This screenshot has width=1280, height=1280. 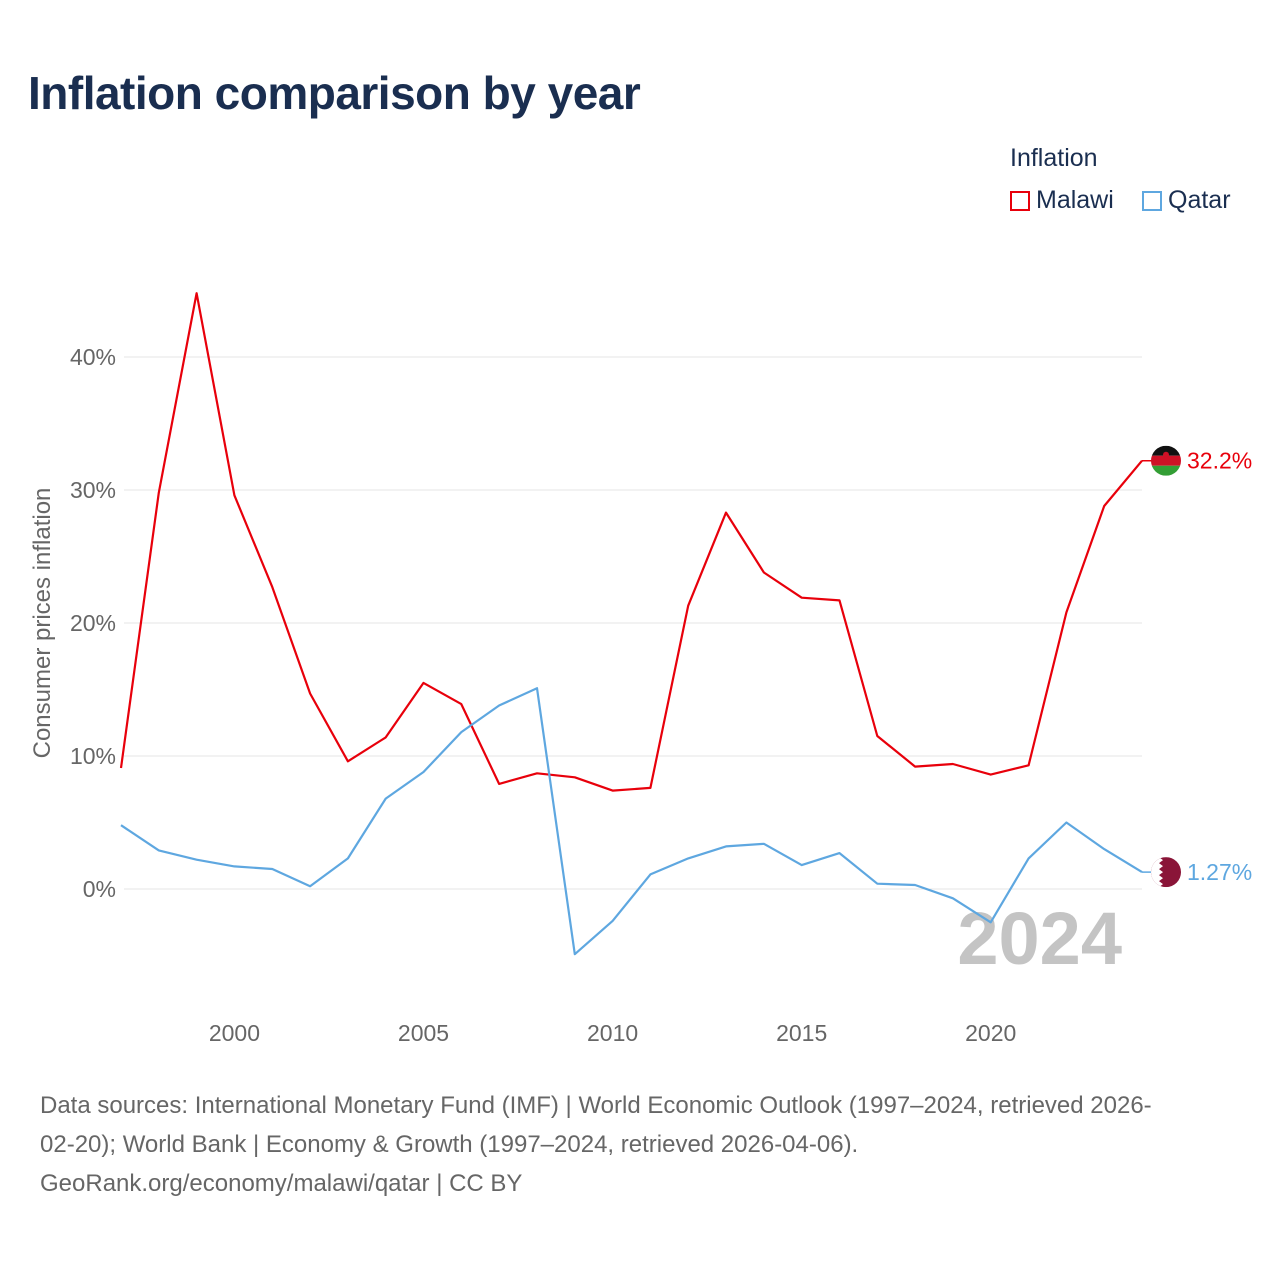 What do you see at coordinates (1039, 938) in the screenshot?
I see `year-watermark: 2024` at bounding box center [1039, 938].